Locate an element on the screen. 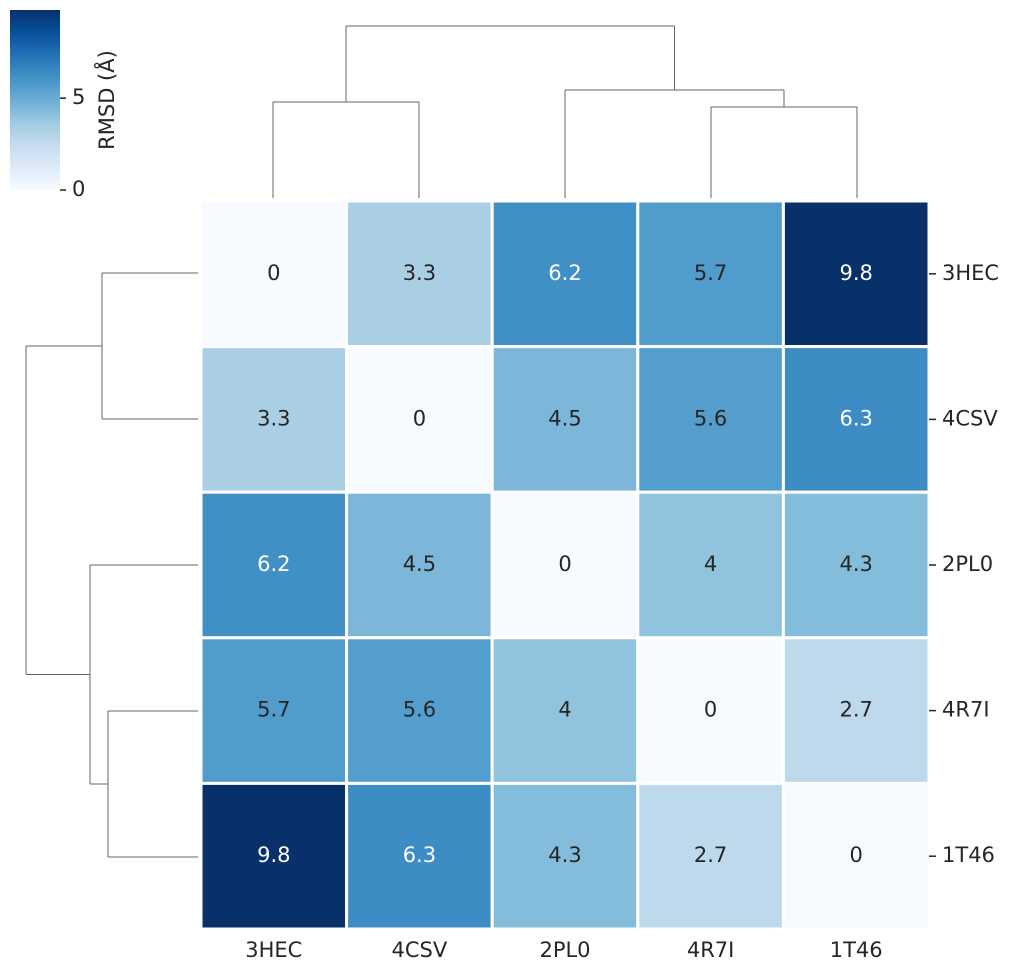  y-tick-label: 4R7I is located at coordinates (966, 710).